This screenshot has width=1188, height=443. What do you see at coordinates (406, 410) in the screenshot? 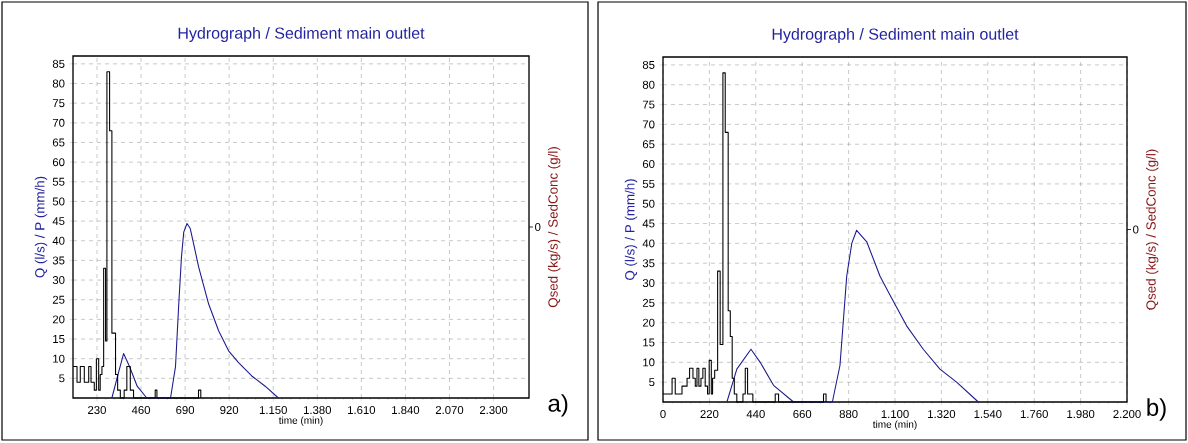
I see `x-tick-label: 1.840` at bounding box center [406, 410].